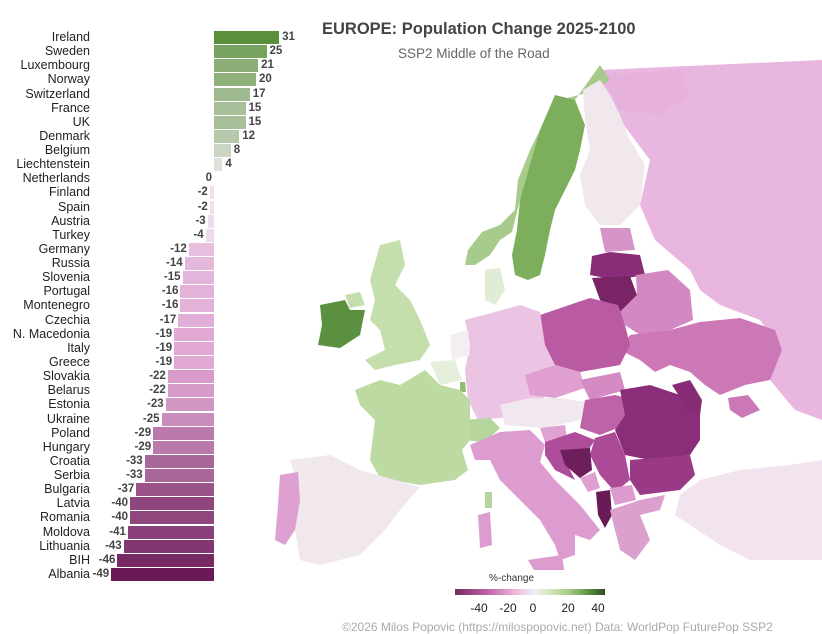 The height and width of the screenshot is (634, 822). Describe the element at coordinates (150, 51) in the screenshot. I see `bar-row: Sweden 25` at that location.